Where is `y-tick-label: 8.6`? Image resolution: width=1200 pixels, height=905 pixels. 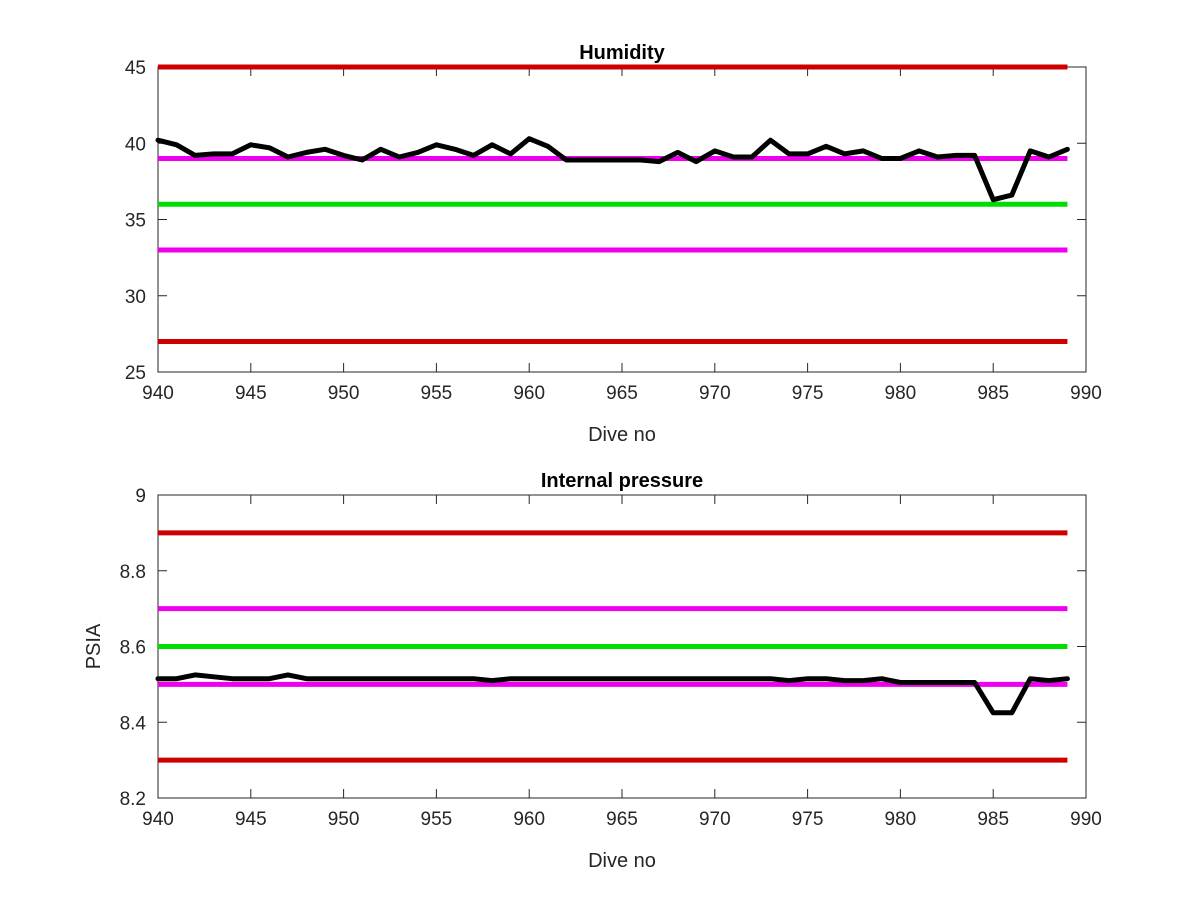 y-tick-label: 8.6 is located at coordinates (133, 648).